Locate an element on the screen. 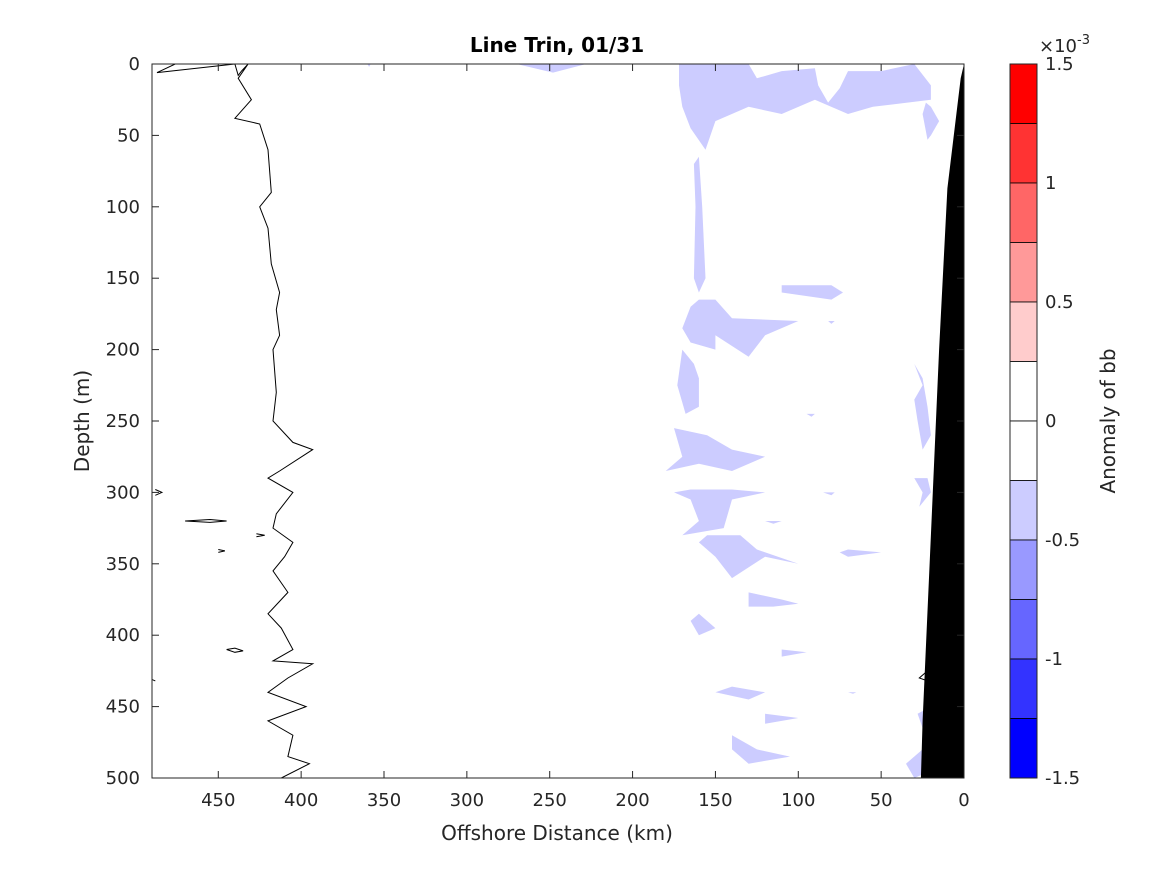 This screenshot has height=875, width=1167. zero-contour-line is located at coordinates (235, 421).